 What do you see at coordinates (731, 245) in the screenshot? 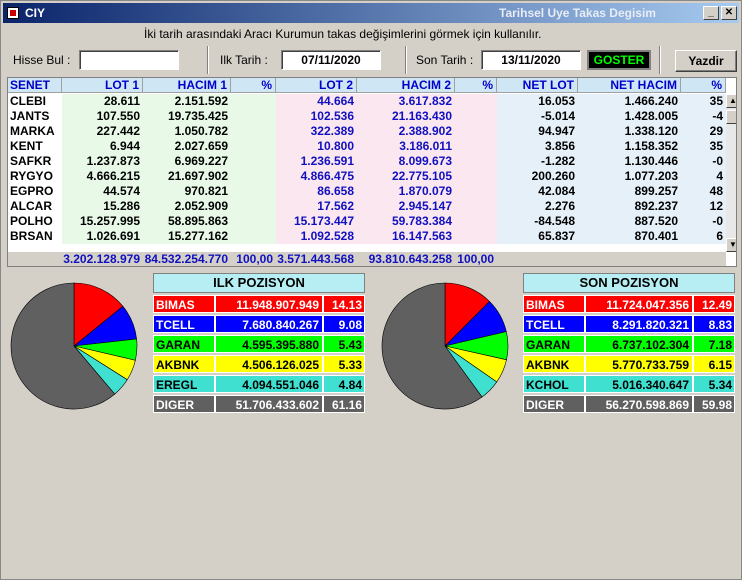
I see `scroll-down-icon: ▼` at bounding box center [731, 245].